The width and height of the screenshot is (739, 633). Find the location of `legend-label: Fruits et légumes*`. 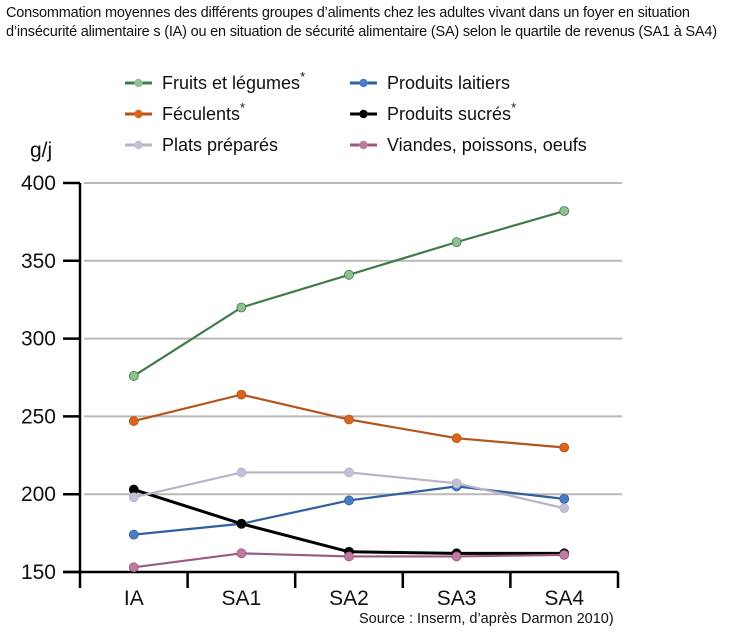

legend-label: Fruits et légumes* is located at coordinates (233, 81).